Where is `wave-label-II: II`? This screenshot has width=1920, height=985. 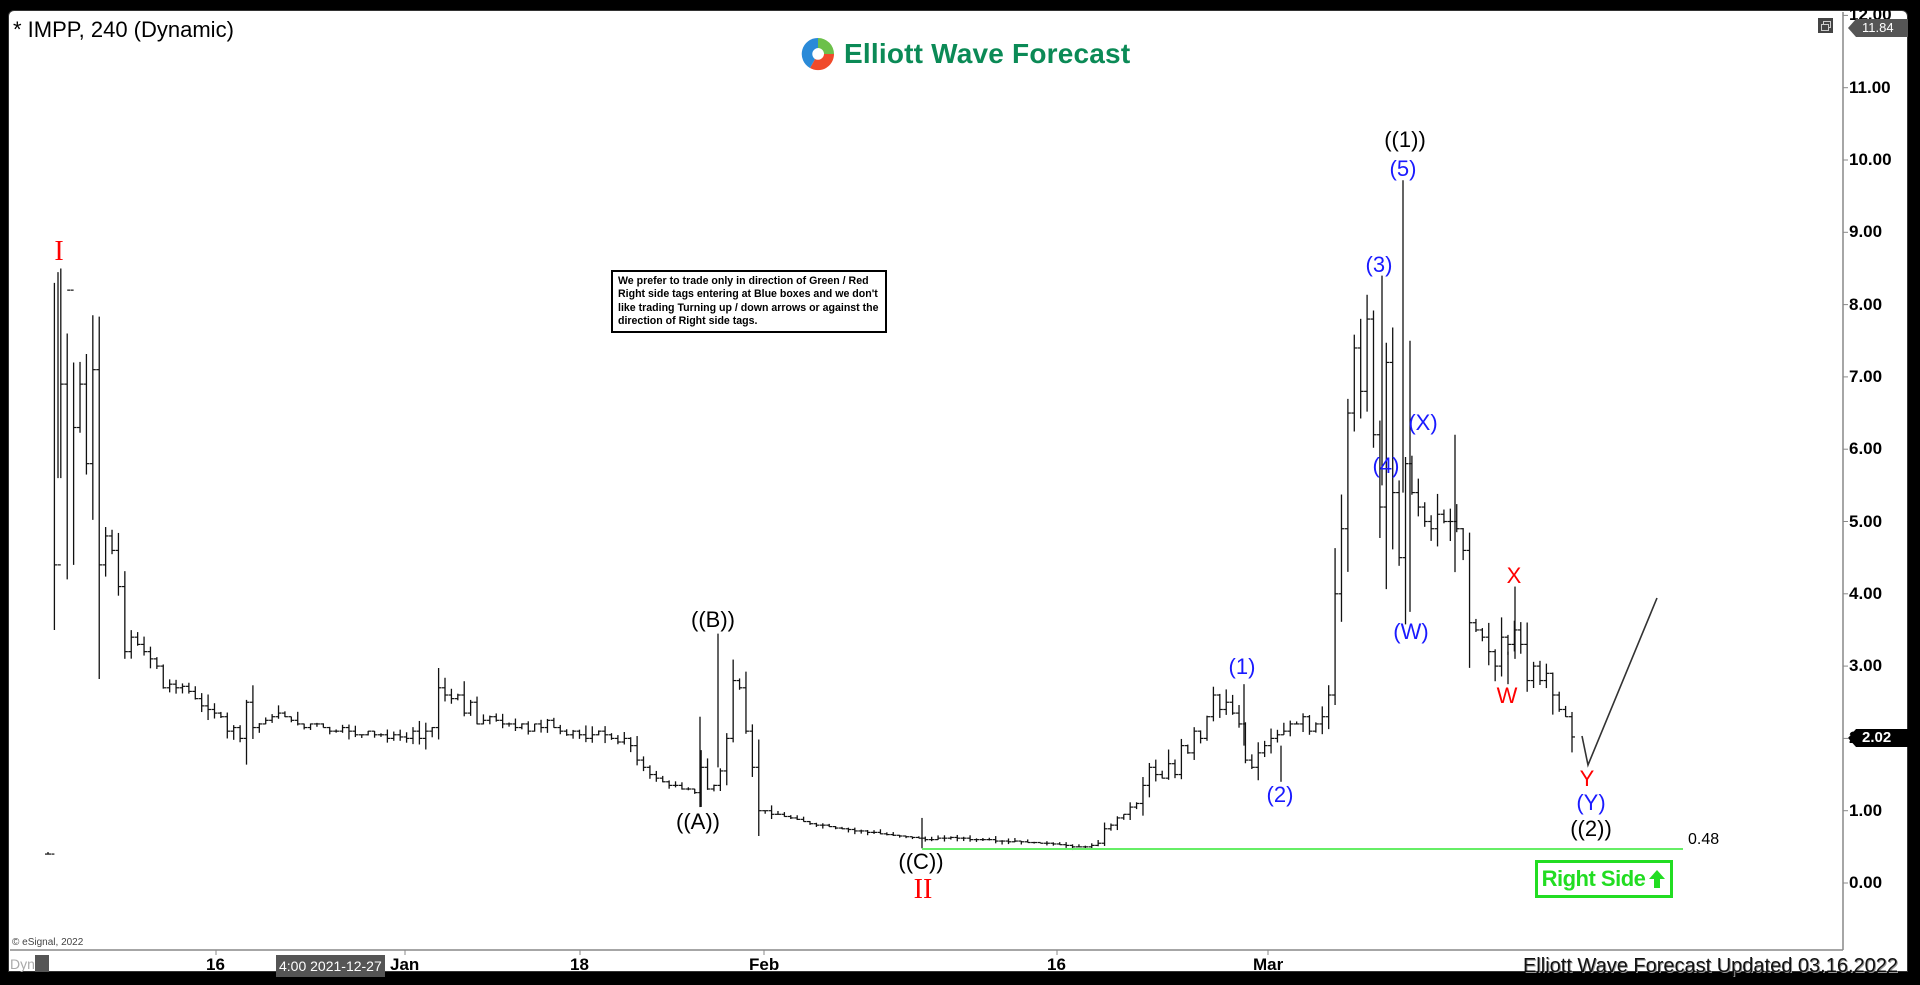 wave-label-II: II is located at coordinates (923, 889).